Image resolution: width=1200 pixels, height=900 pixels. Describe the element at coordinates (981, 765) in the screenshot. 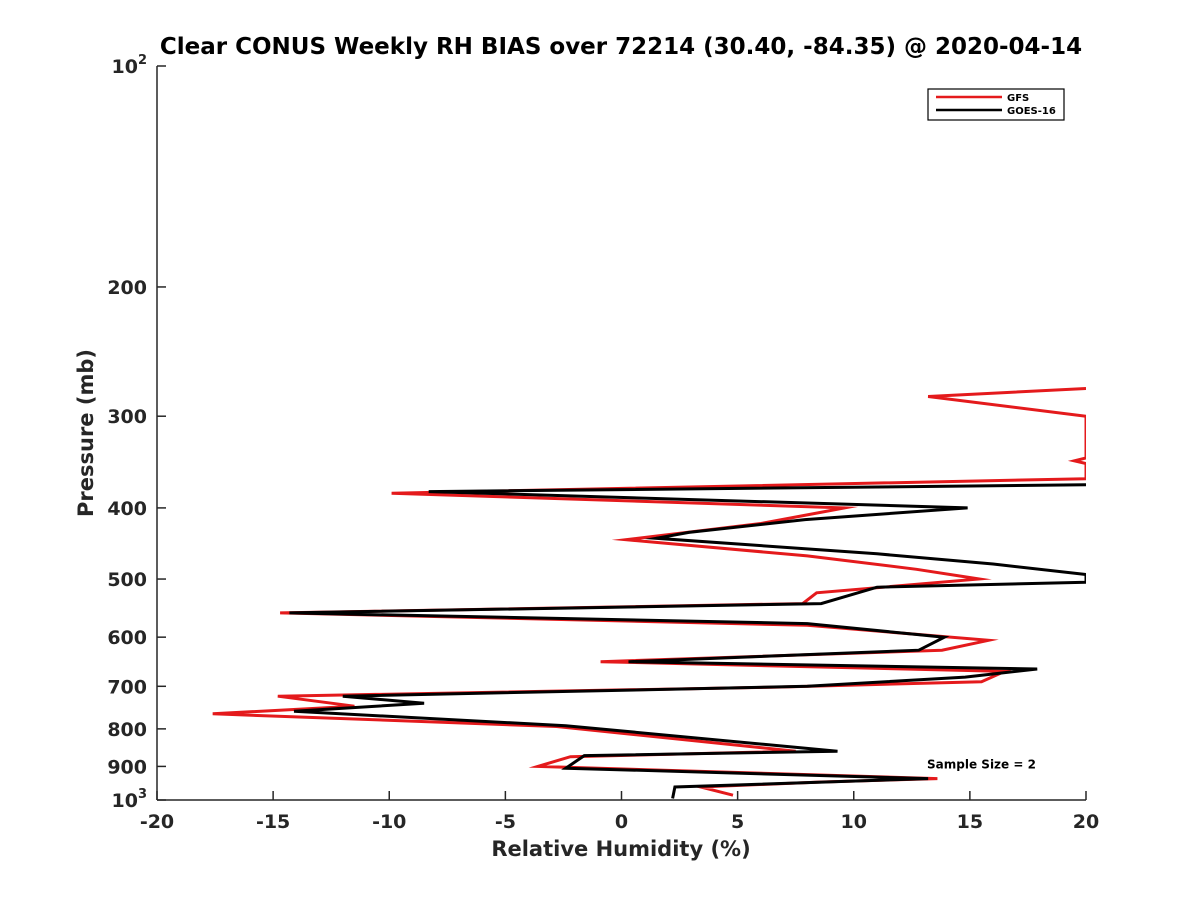

I see `sample-size-annotation: Sample Size = 2` at that location.